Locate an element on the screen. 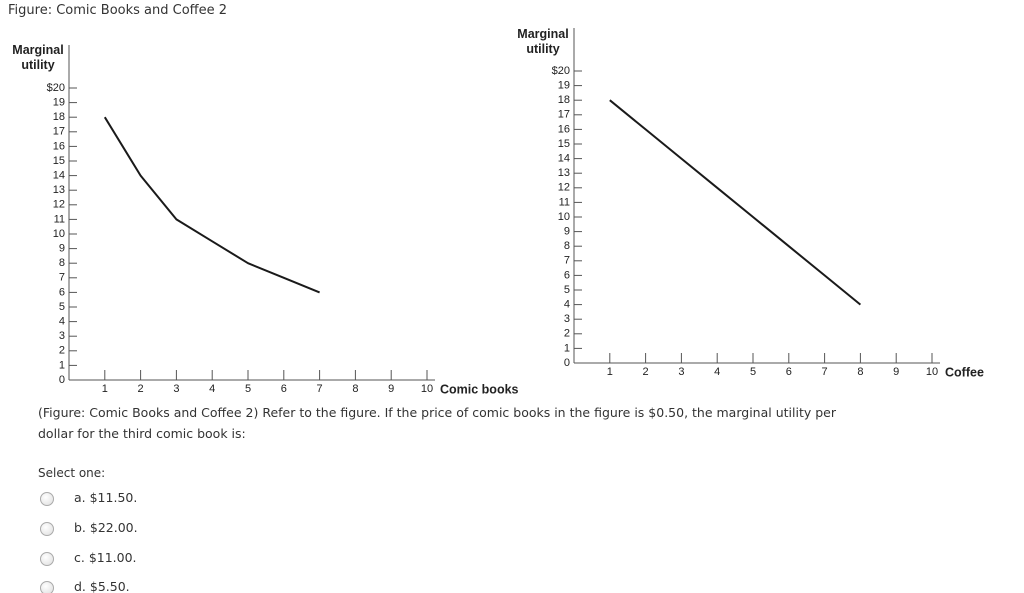 This screenshot has width=1024, height=593. option: b. $22.00. is located at coordinates (89, 528).